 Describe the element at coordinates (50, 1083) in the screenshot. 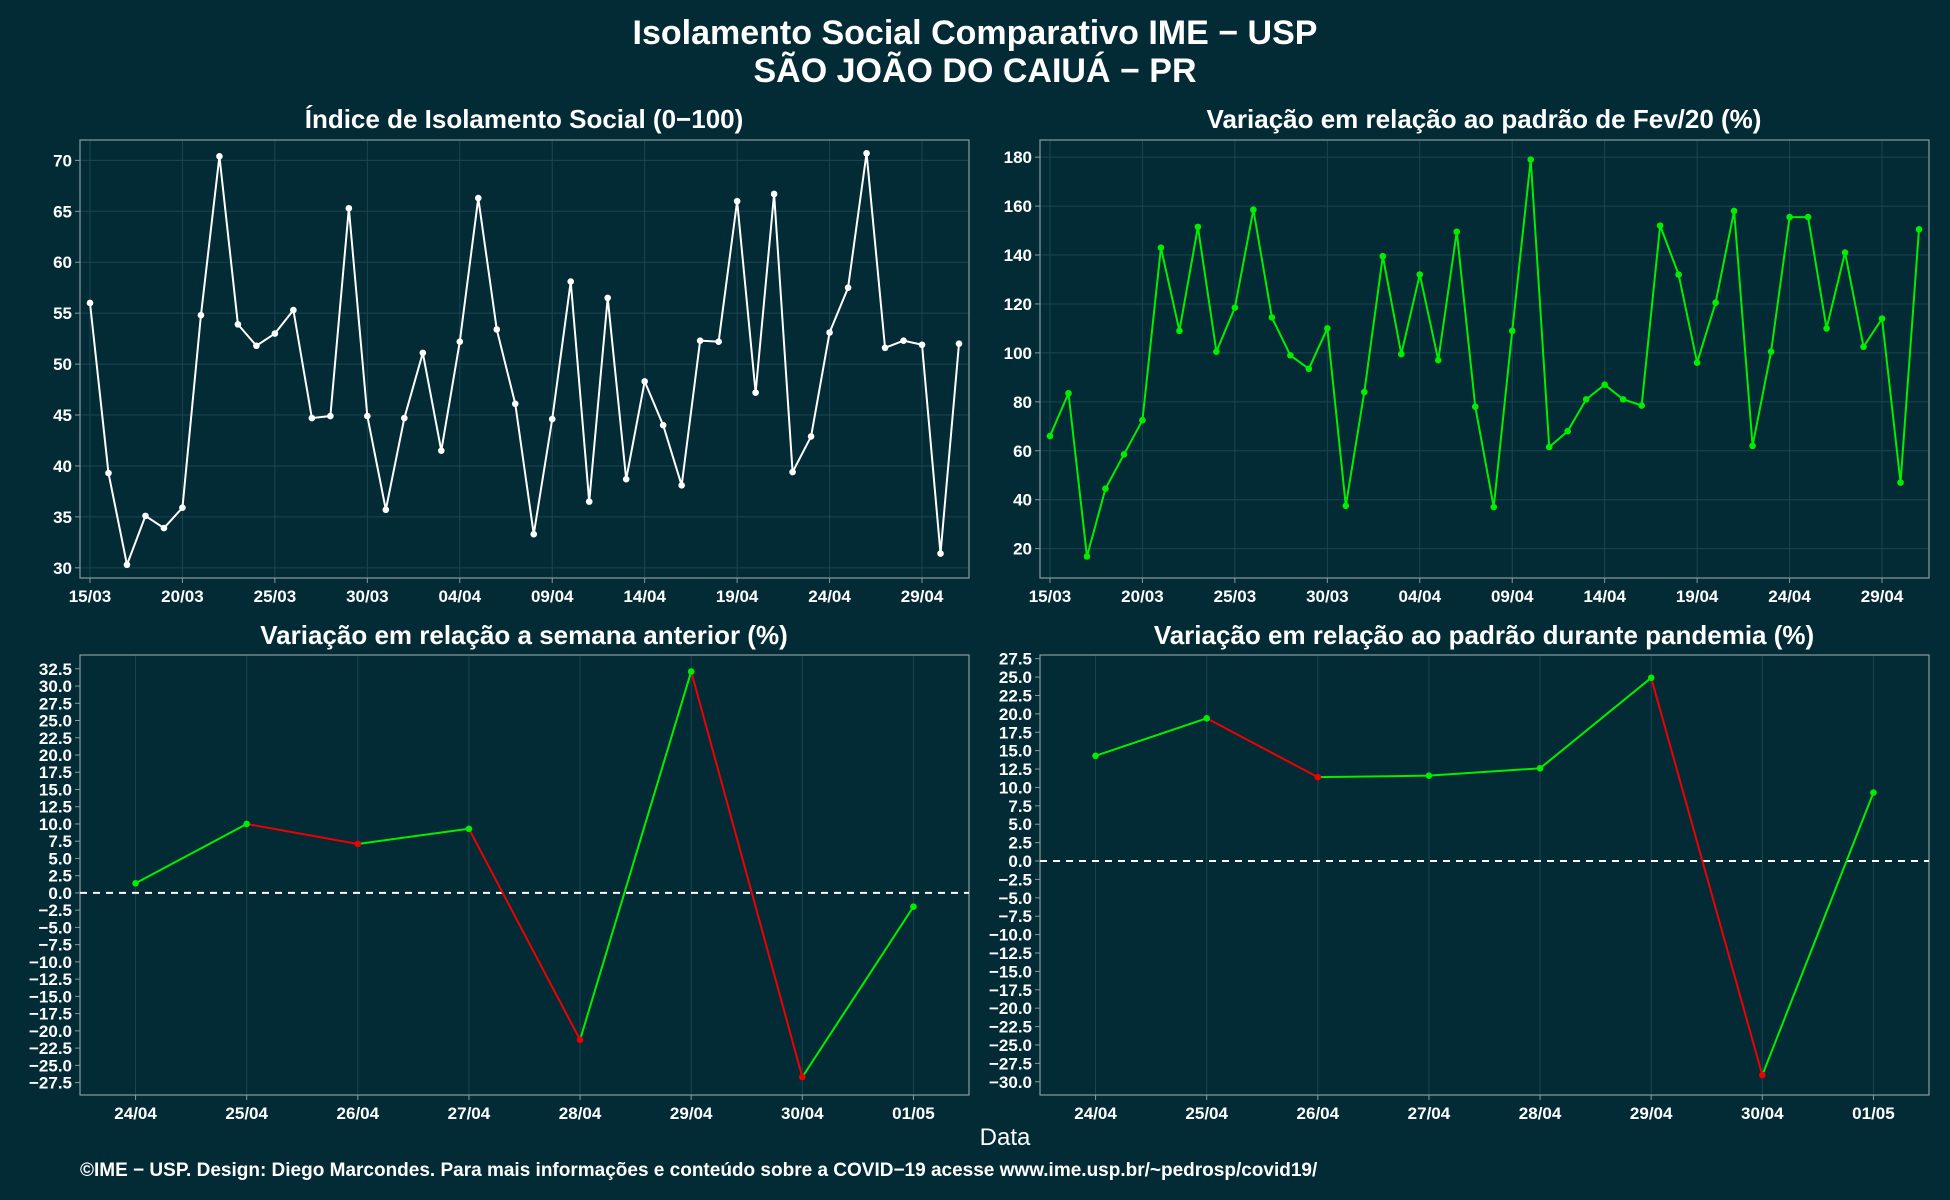

I see `y-tick-label: −27.5` at that location.